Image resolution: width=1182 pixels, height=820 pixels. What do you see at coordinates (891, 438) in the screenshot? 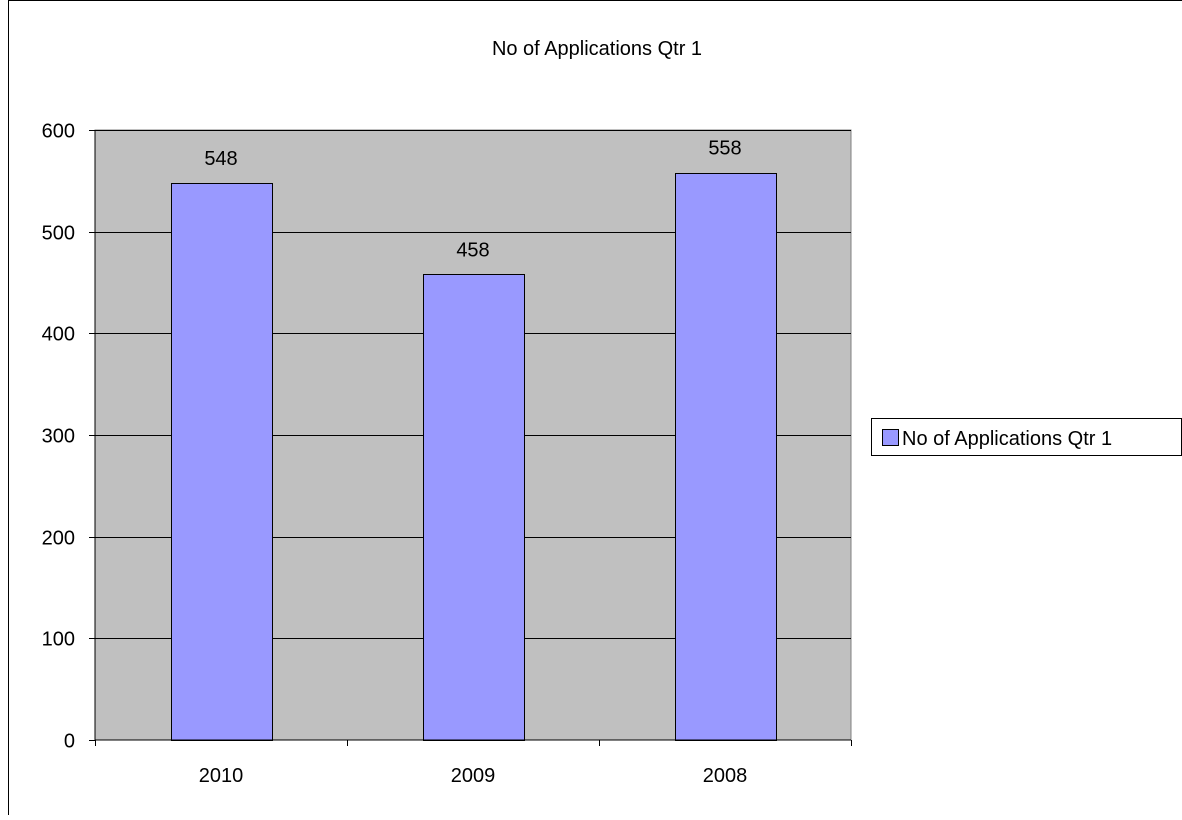
I see `legend-swatch` at bounding box center [891, 438].